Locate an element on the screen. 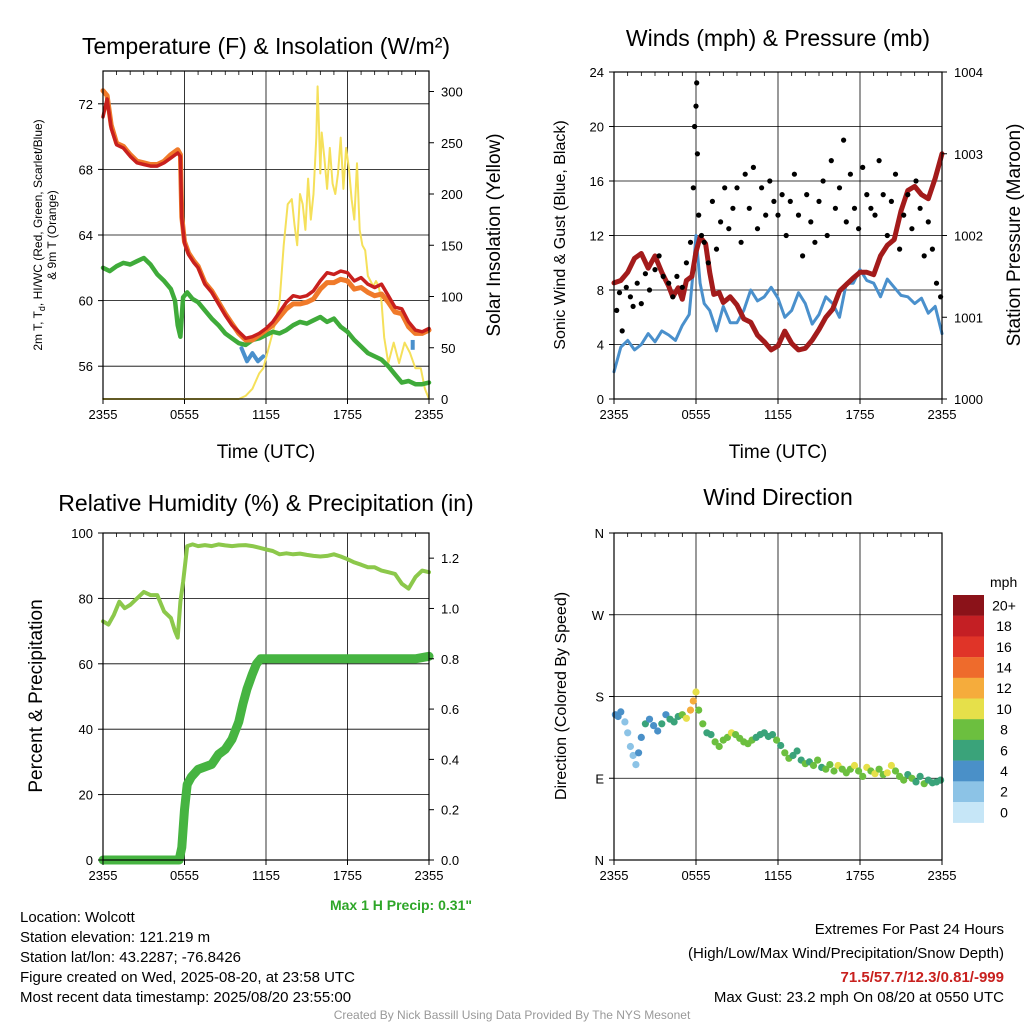 The height and width of the screenshot is (1024, 1024). extremes-values: 71.5/57.7/12.3/0.81/-999 is located at coordinates (922, 977).